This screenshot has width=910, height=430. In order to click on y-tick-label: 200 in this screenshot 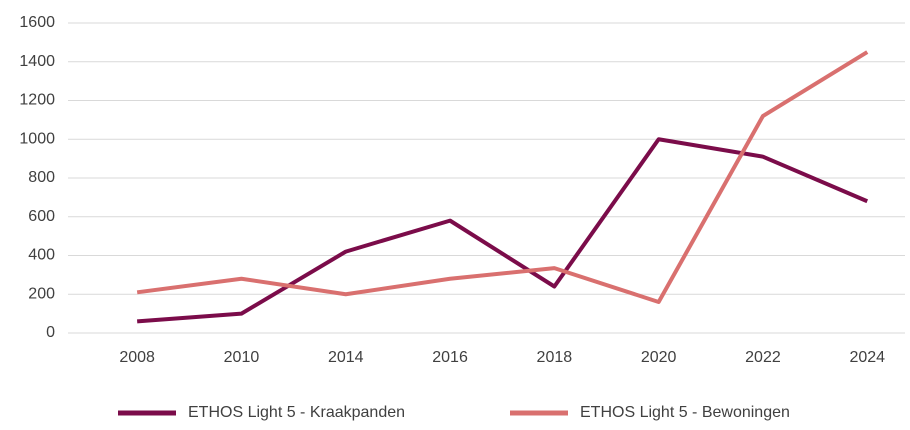, I will do `click(41, 293)`.